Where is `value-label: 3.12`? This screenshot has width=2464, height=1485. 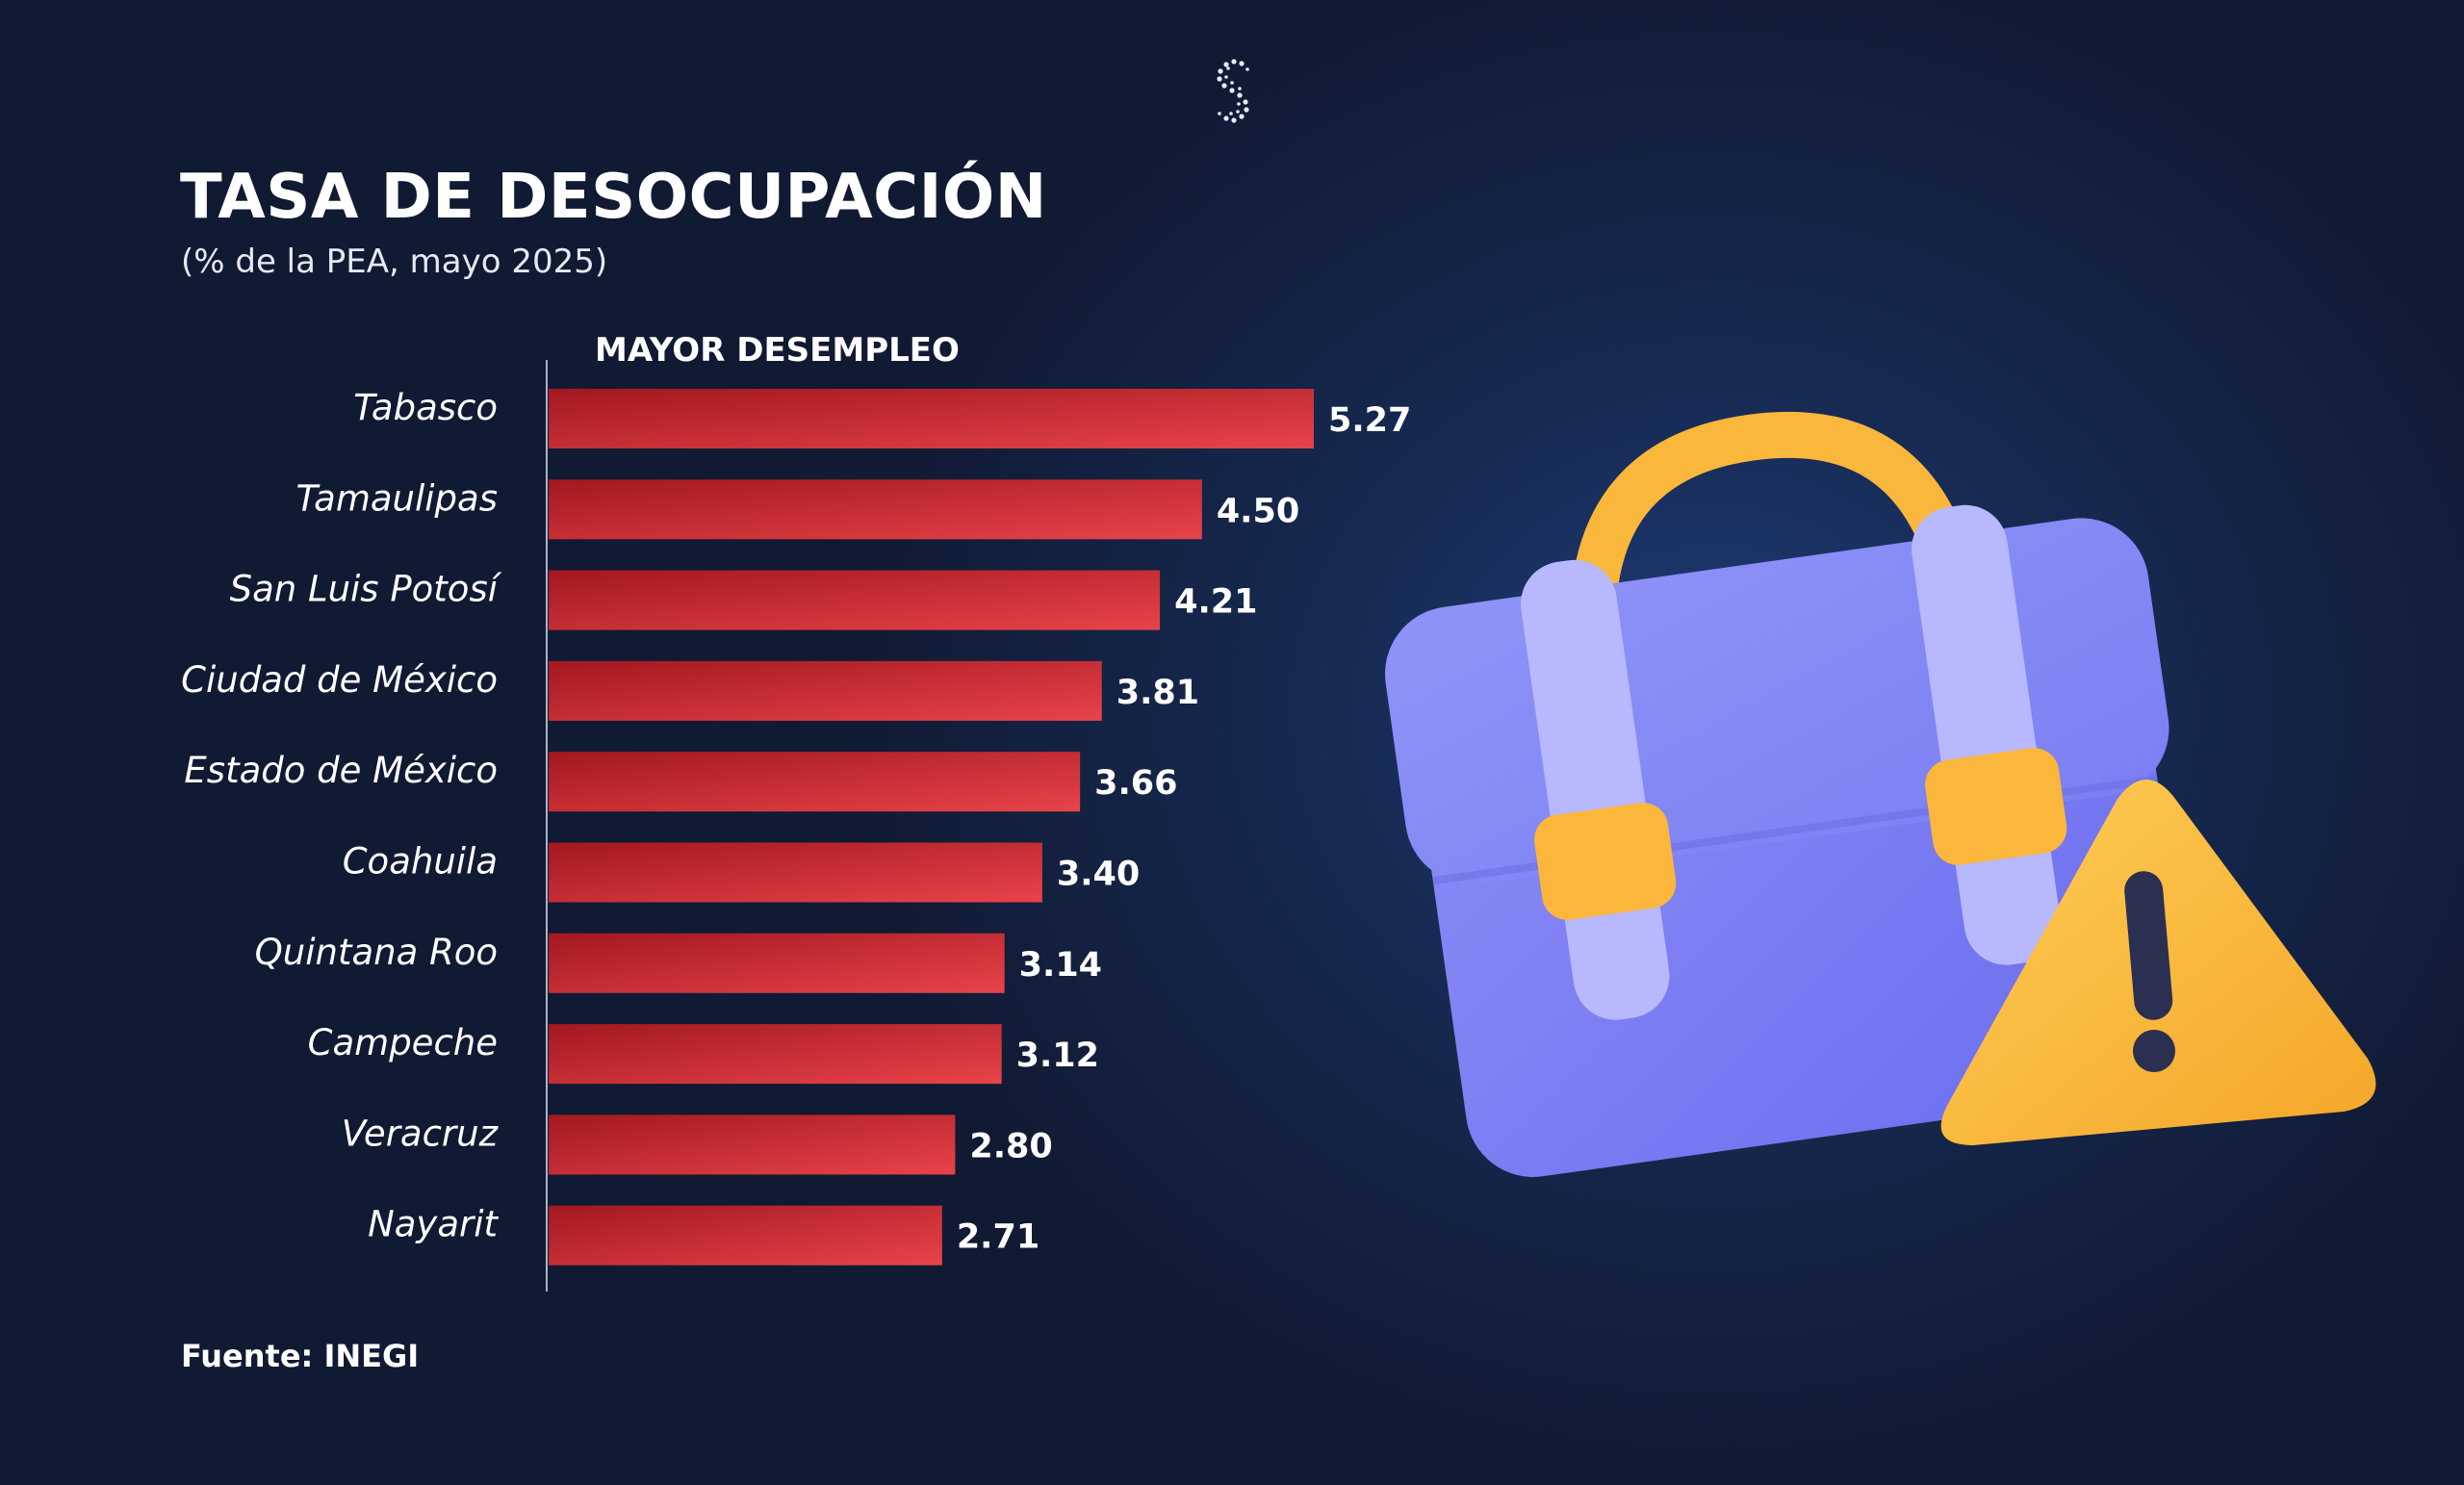
value-label: 3.12 is located at coordinates (1057, 1056).